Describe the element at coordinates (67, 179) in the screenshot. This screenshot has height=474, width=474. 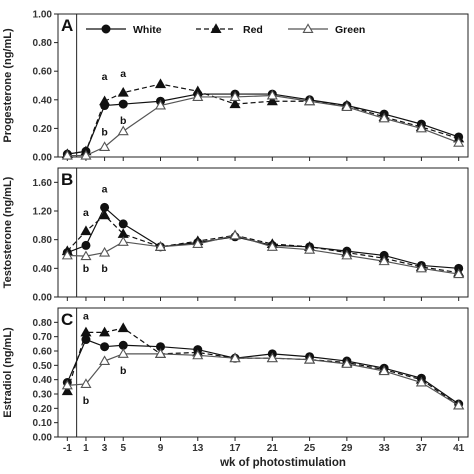
I see `panel-label: B` at that location.